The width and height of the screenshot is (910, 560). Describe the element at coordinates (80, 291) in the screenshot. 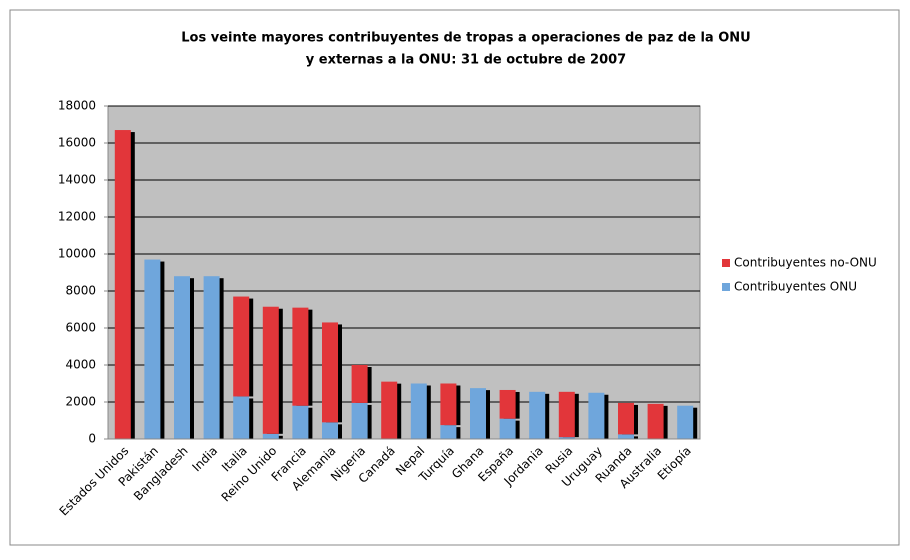

I see `y-tick-label: 8000` at that location.